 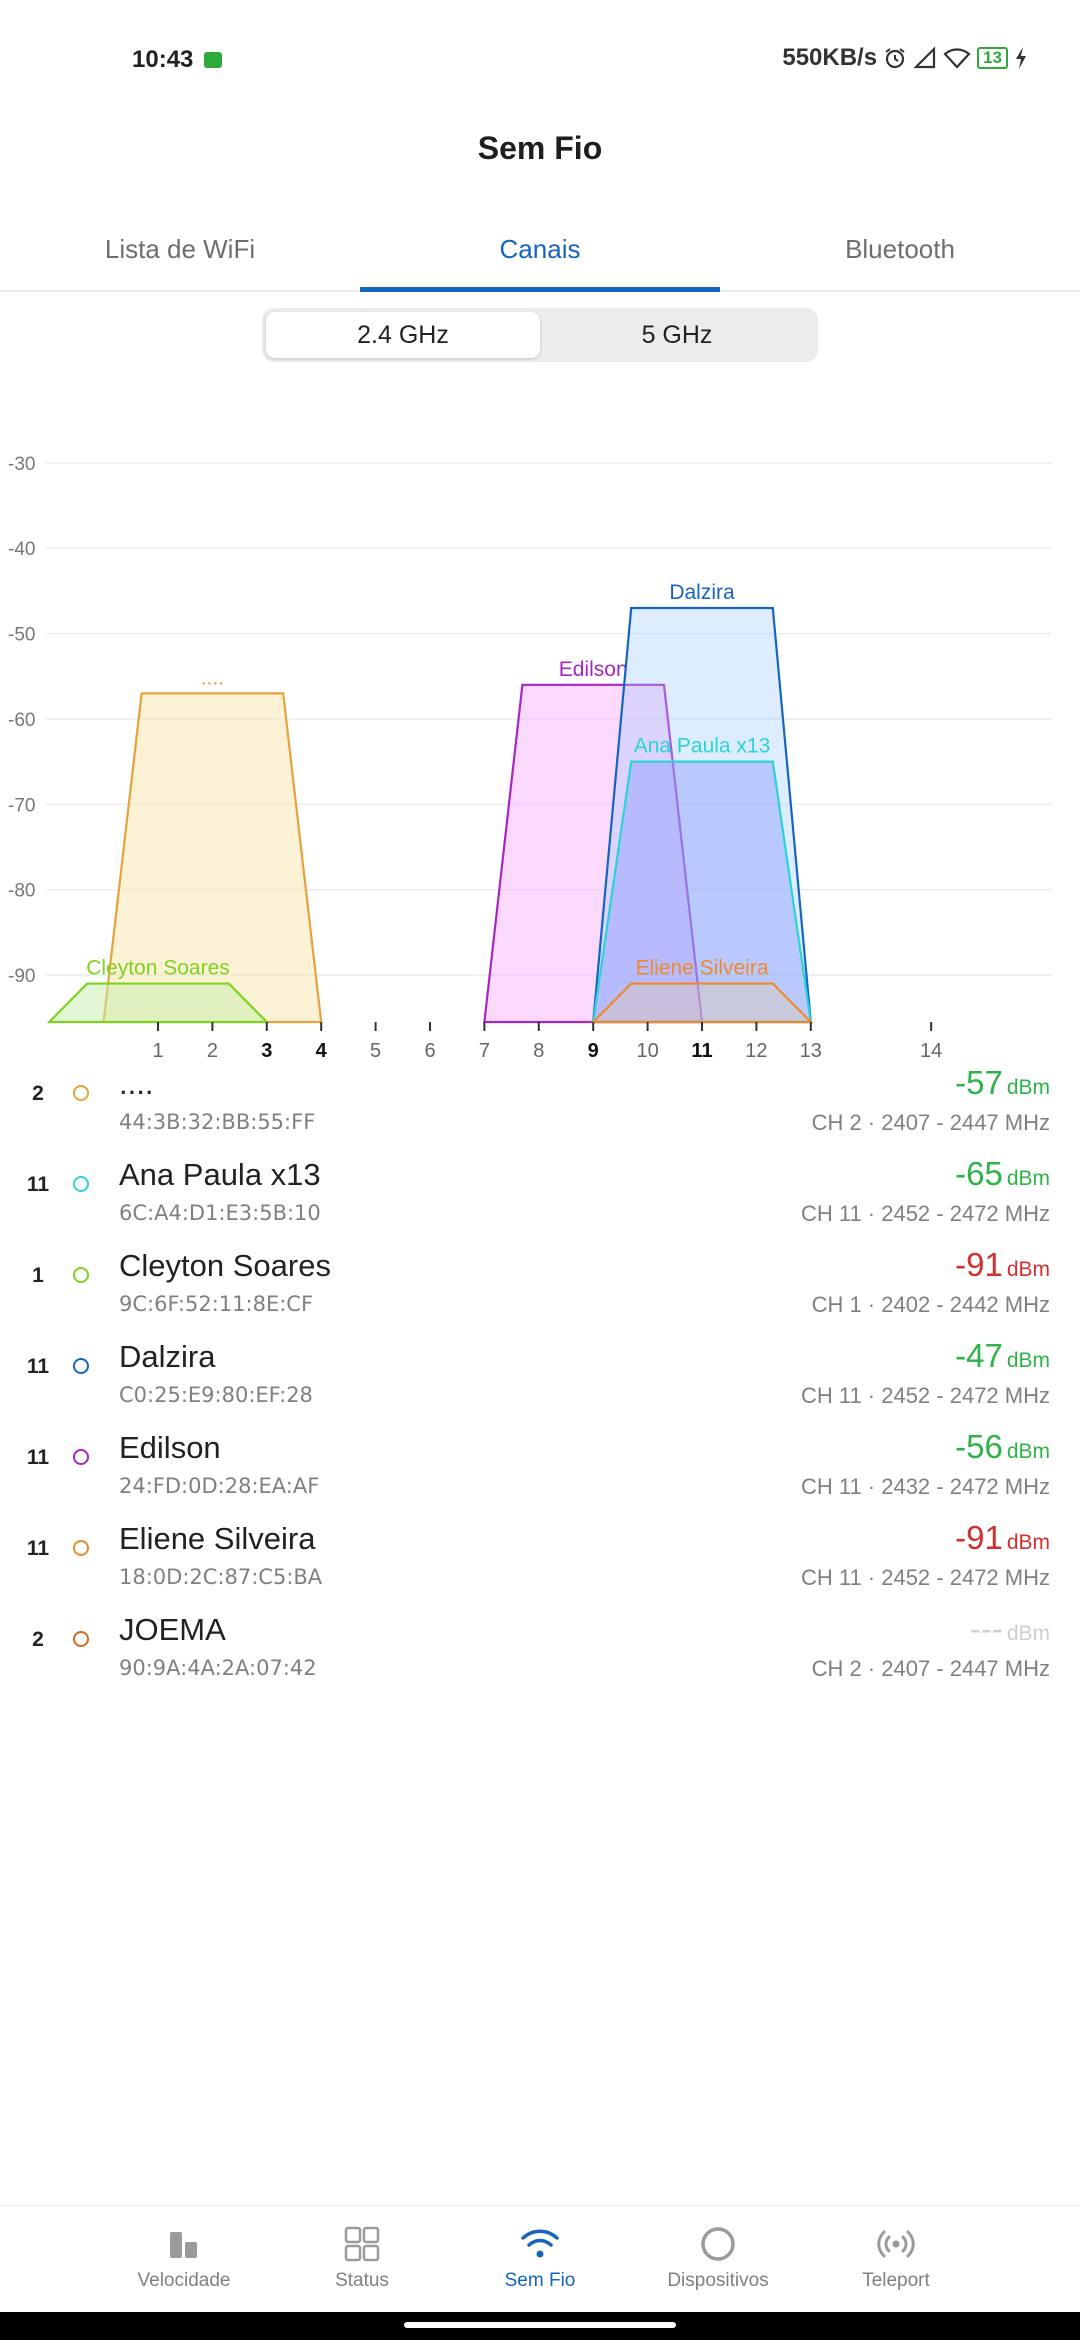 What do you see at coordinates (702, 746) in the screenshot?
I see `series-label: Ana Paula x13` at bounding box center [702, 746].